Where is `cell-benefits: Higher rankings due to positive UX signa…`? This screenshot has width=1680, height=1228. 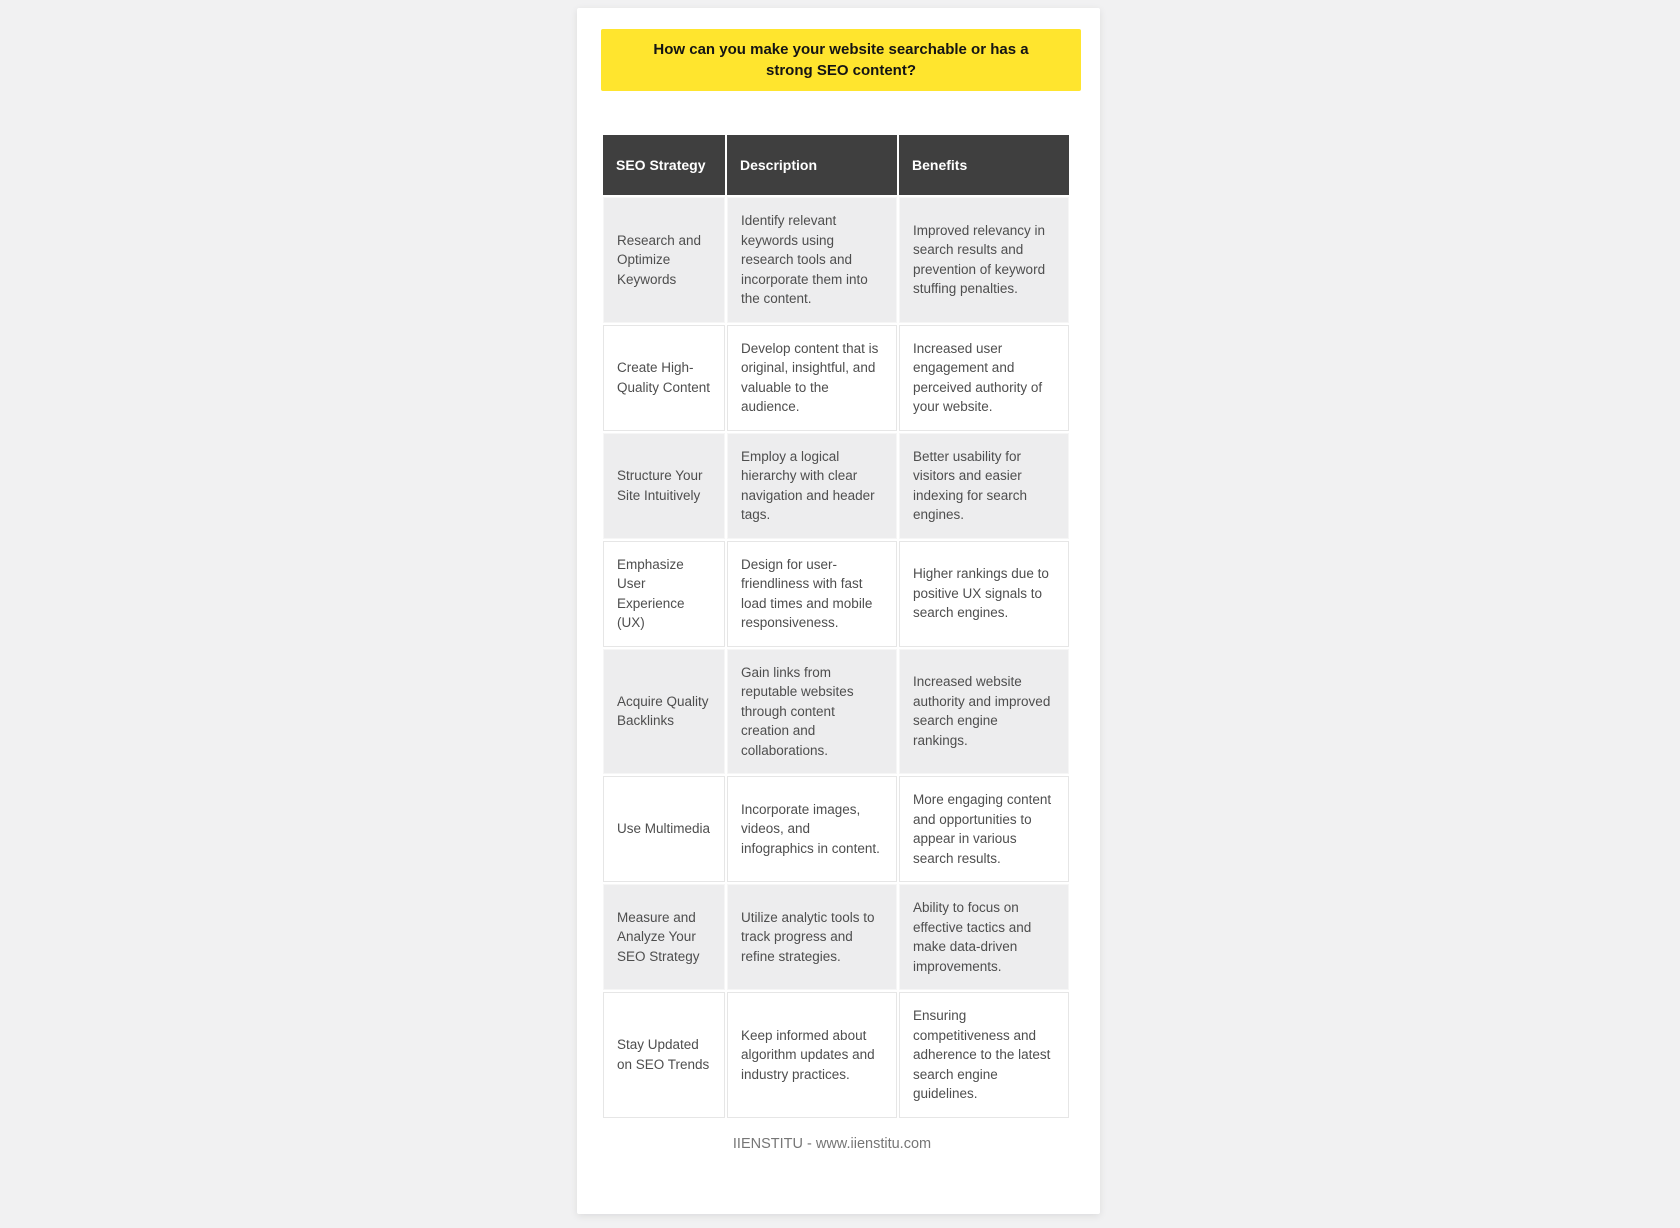 cell-benefits: Higher rankings due to positive UX signa… is located at coordinates (984, 593).